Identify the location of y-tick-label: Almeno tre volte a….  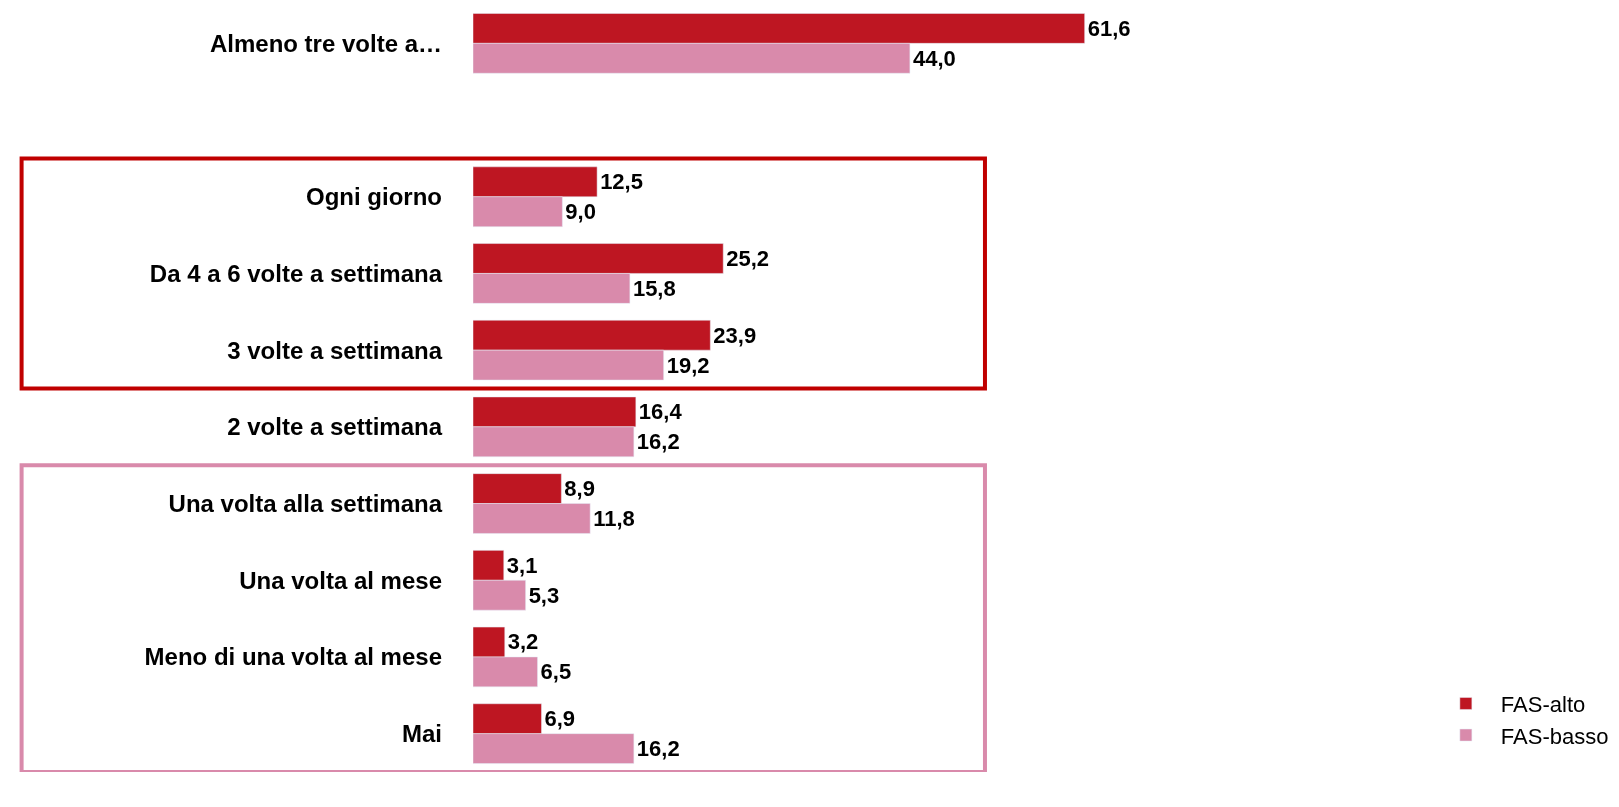
(325, 43).